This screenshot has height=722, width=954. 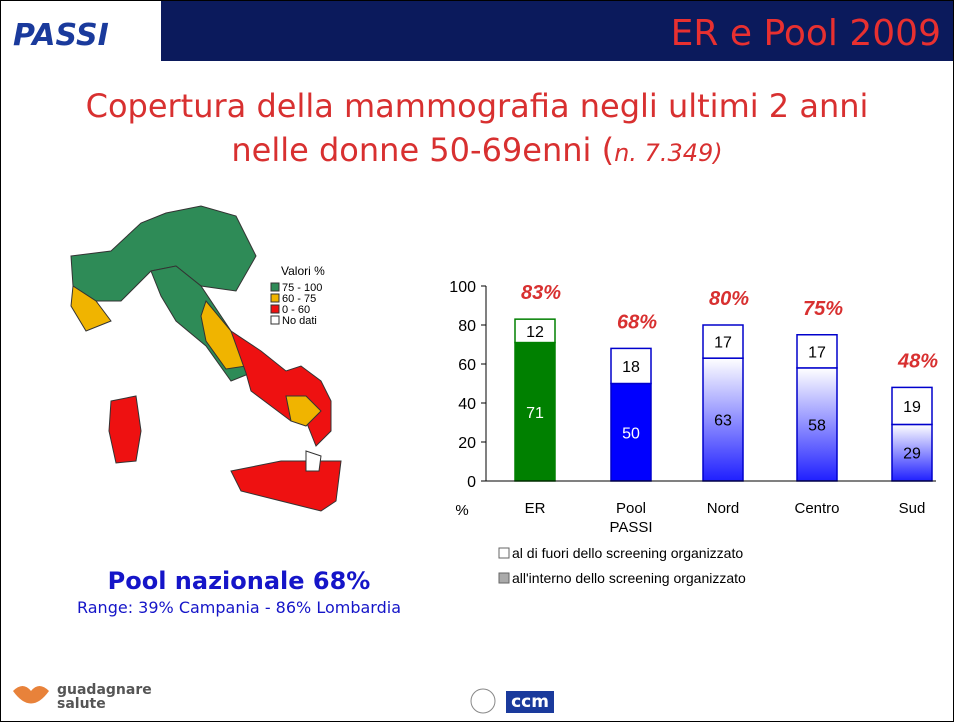 I want to click on map-legend-label: 60 - 75, so click(x=299, y=299).